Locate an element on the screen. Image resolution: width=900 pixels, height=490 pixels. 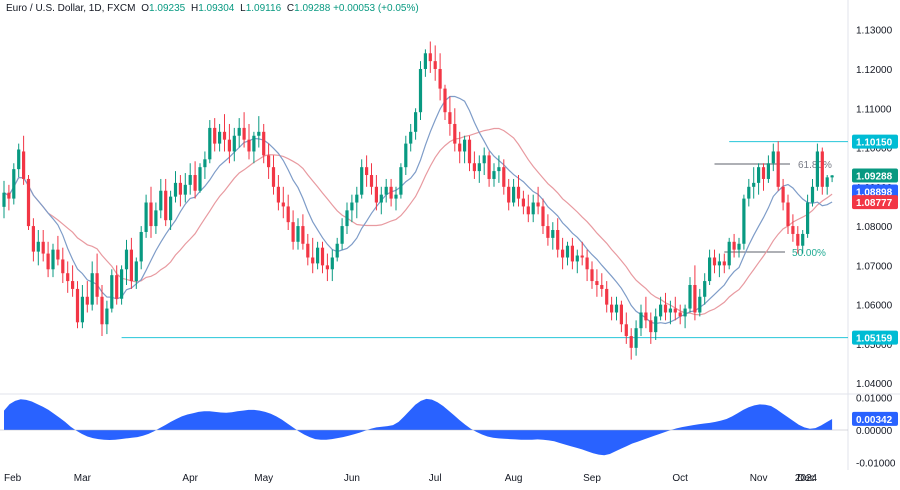
ma-slow-badge-bg is located at coordinates (875, 202).